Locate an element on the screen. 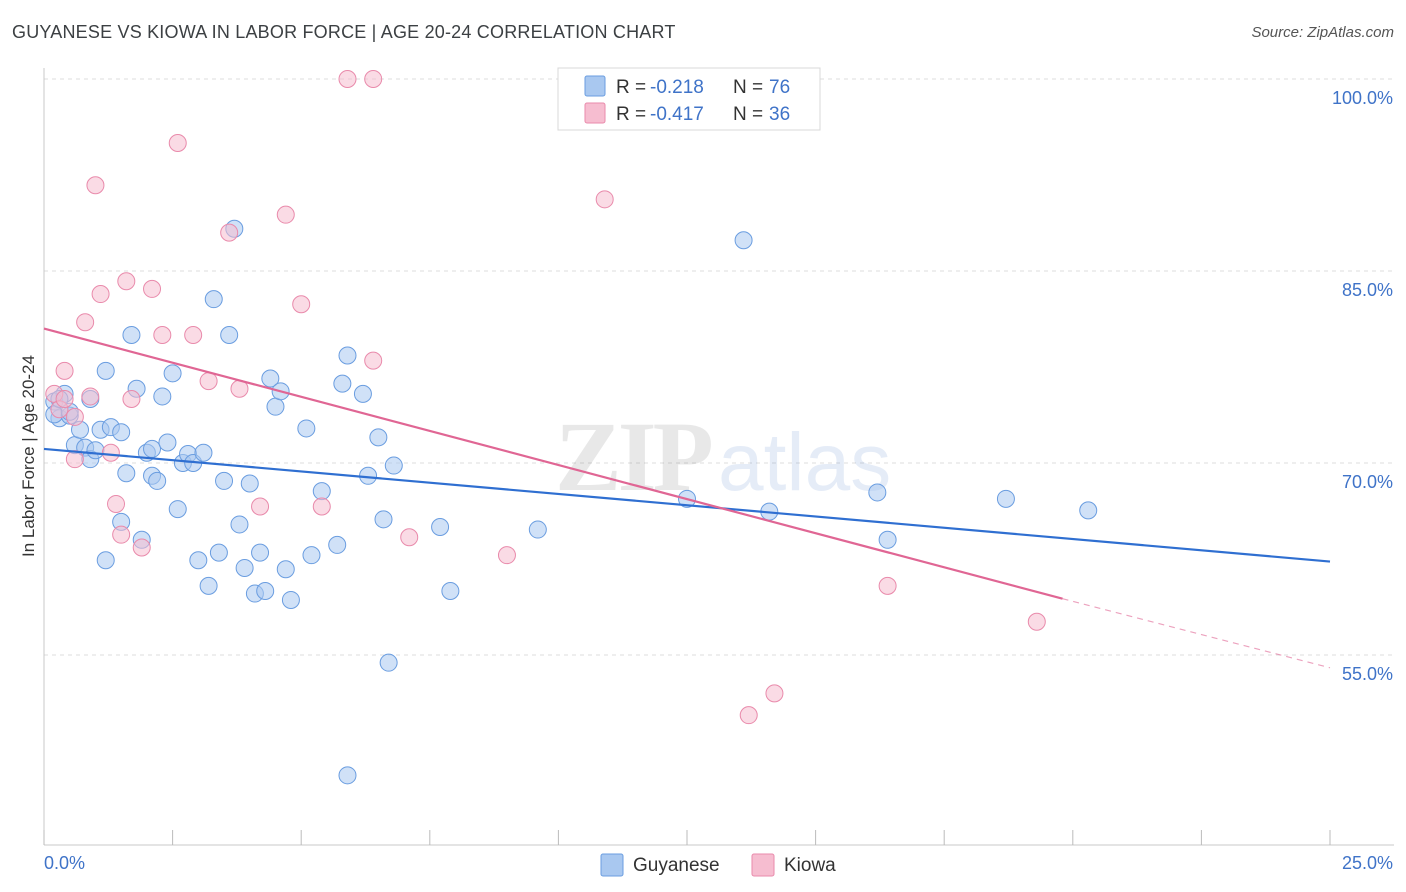 The image size is (1406, 892). correlation-legend: R = -0.218 N = 76 R = -0.417 N = 36 is located at coordinates (689, 99).